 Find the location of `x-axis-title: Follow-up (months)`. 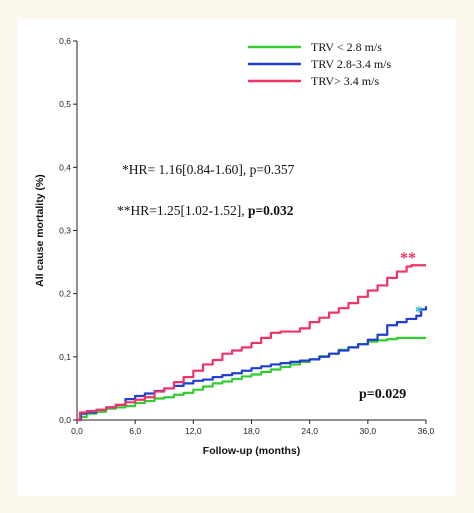

x-axis-title: Follow-up (months) is located at coordinates (251, 451).